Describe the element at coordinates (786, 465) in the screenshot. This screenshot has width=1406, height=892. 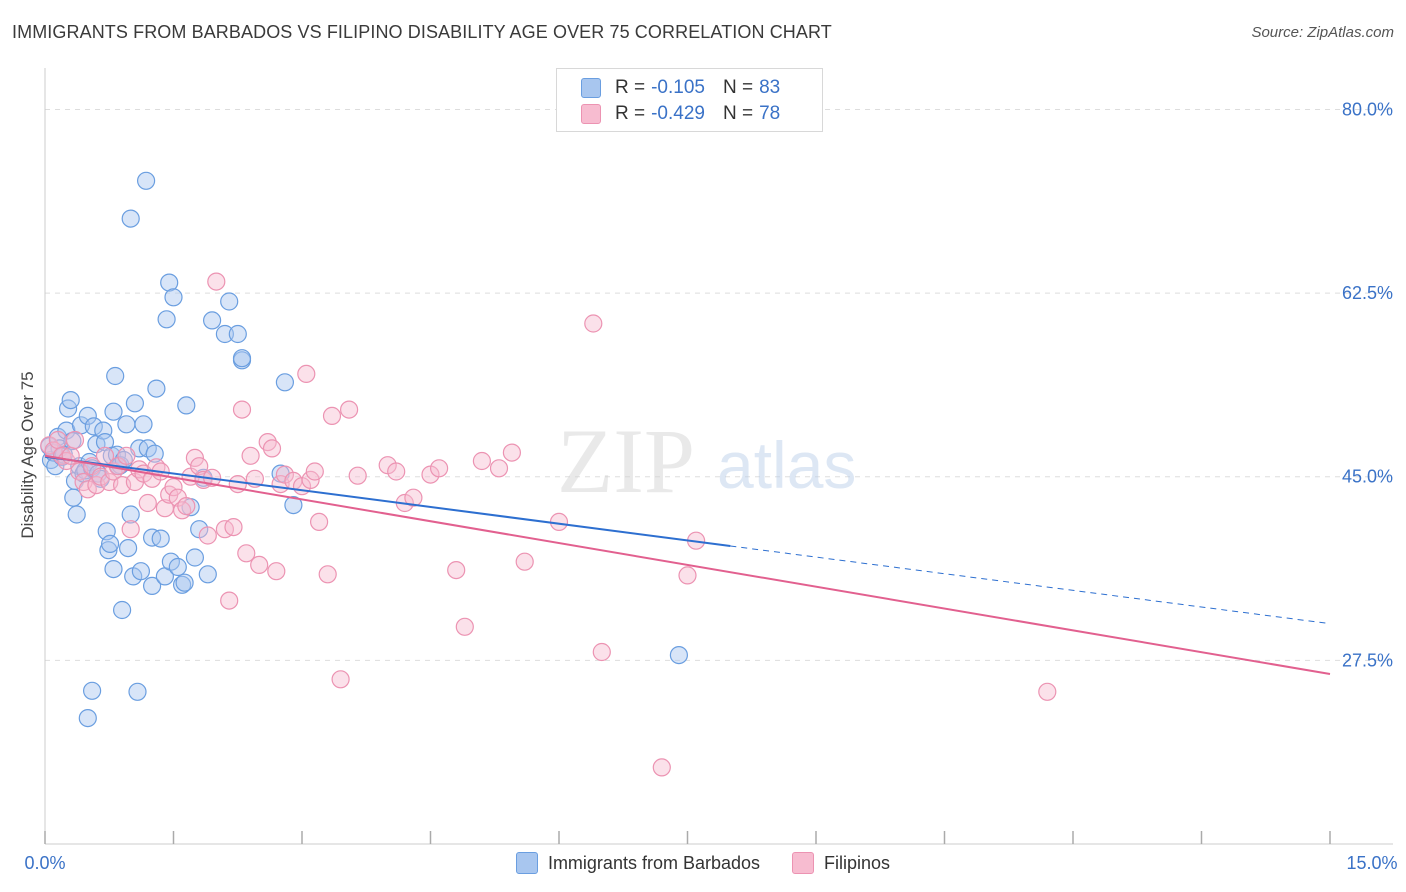
I see `watermark-atlas: atlas` at that location.